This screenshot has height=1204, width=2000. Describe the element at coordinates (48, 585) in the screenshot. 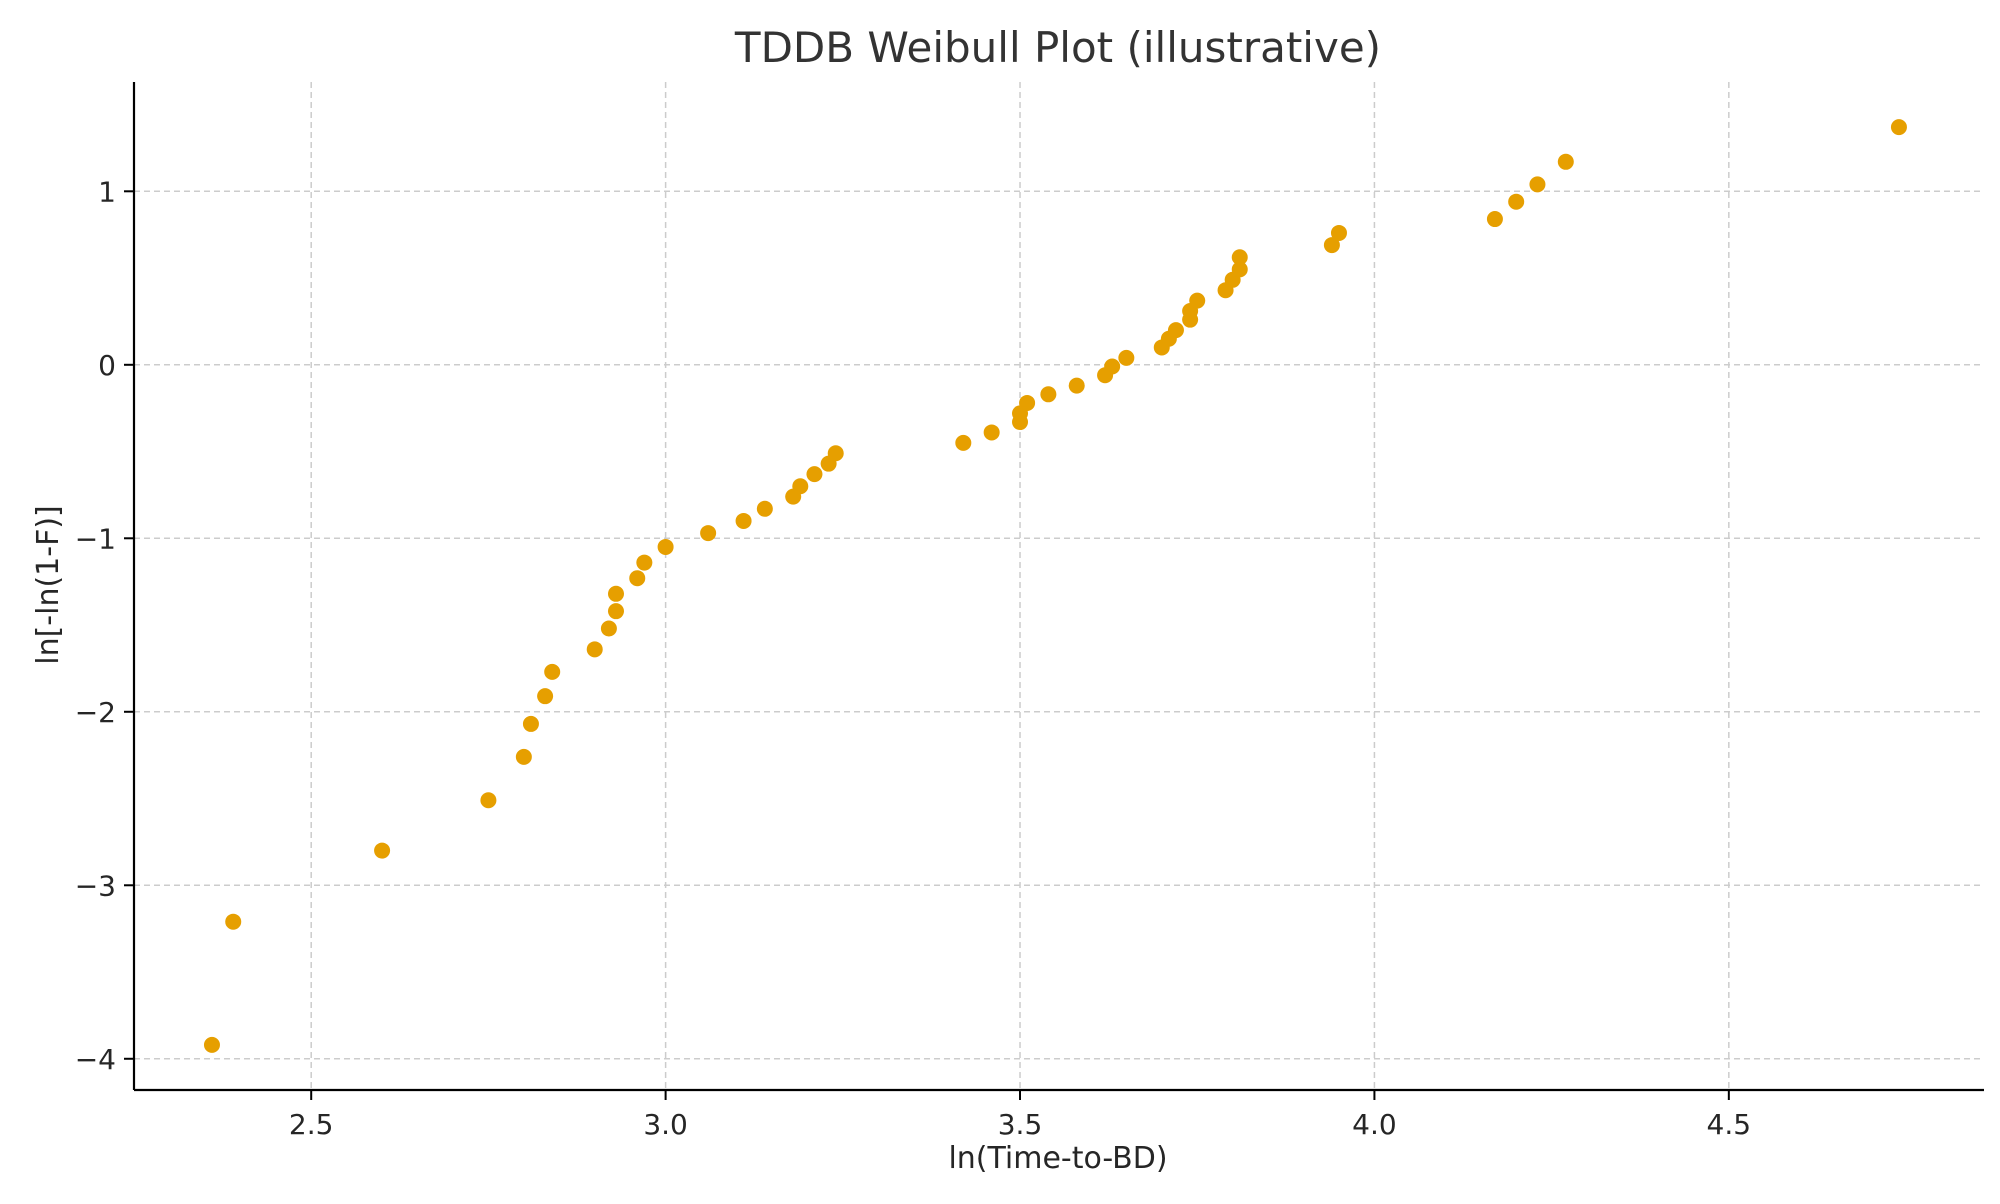

I see `y-axis-label: ln[-ln(1-F)]` at that location.